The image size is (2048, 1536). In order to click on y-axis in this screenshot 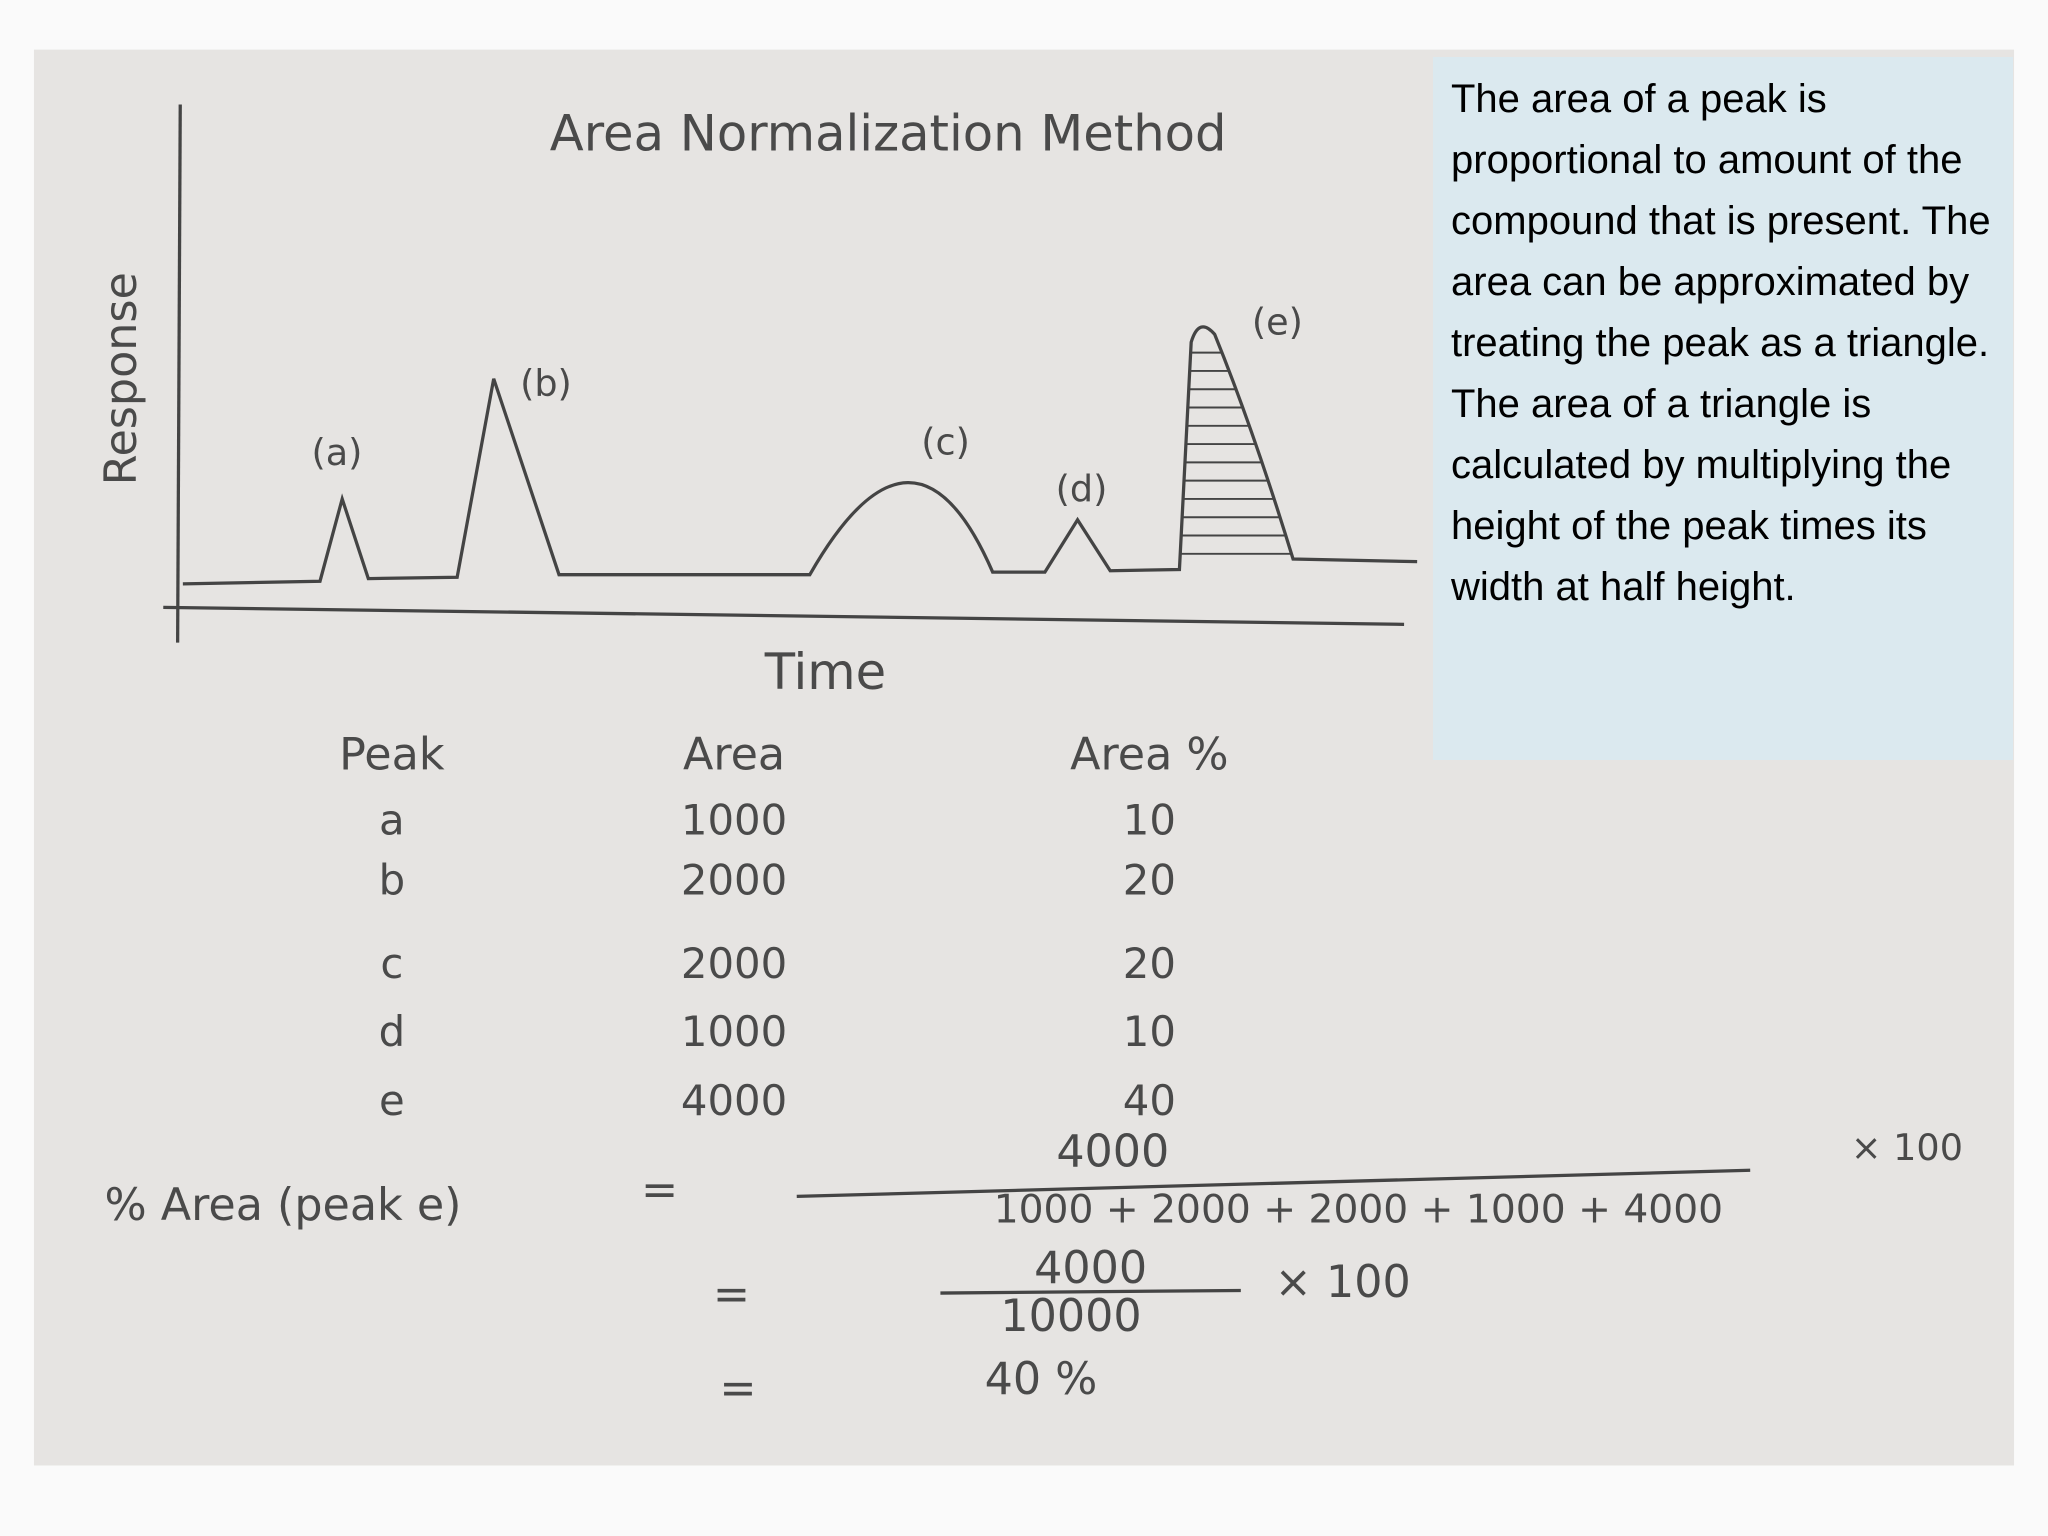, I will do `click(179, 373)`.